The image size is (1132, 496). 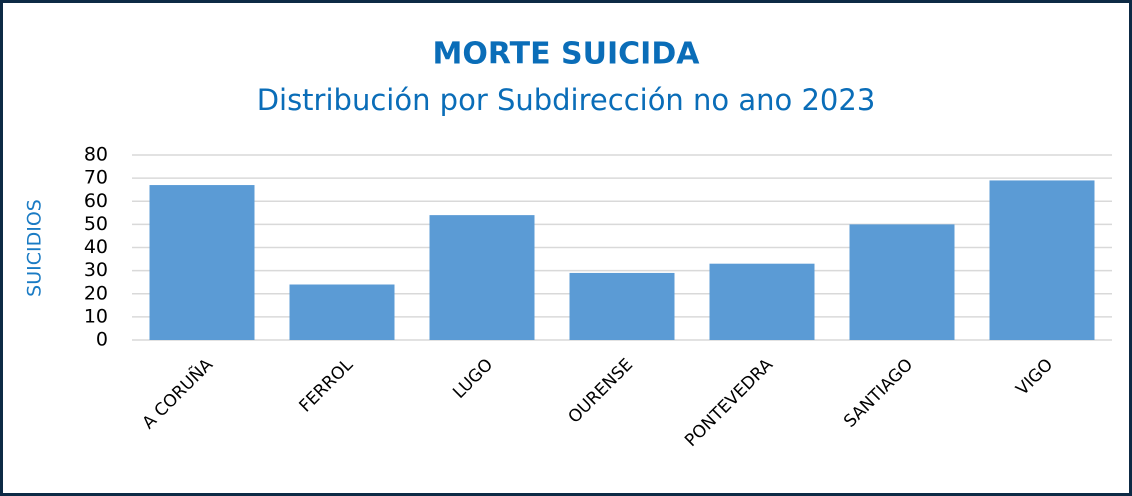 I want to click on y-tick-label: 80, so click(x=96, y=155).